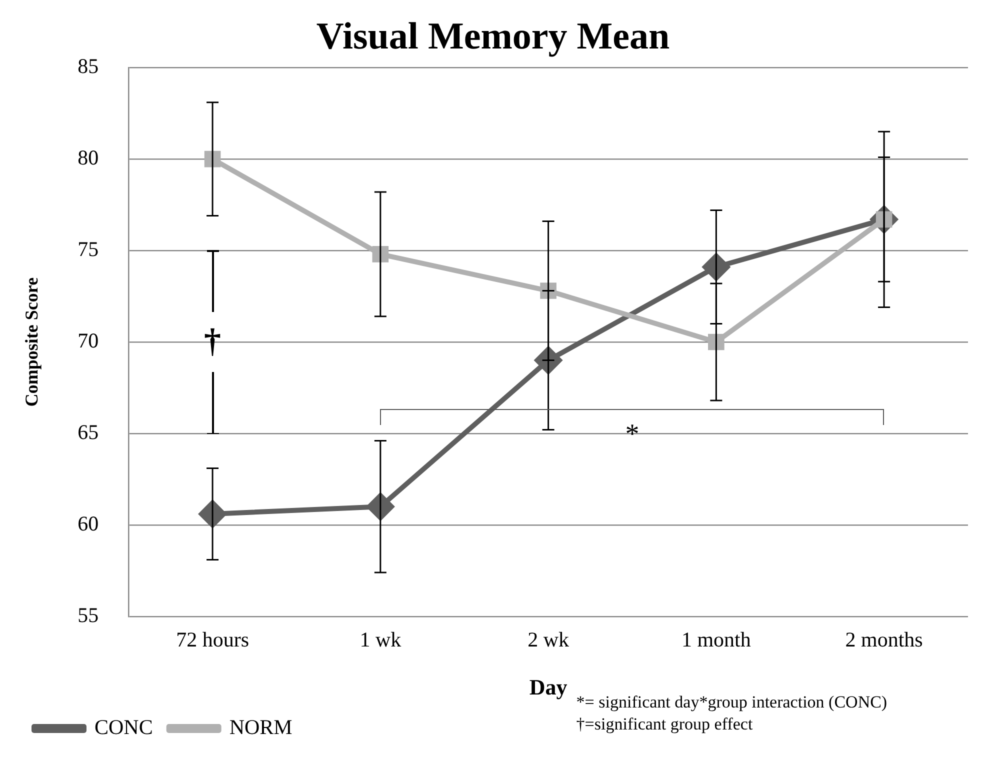 Image resolution: width=992 pixels, height=761 pixels. I want to click on annotation: *, so click(632, 435).